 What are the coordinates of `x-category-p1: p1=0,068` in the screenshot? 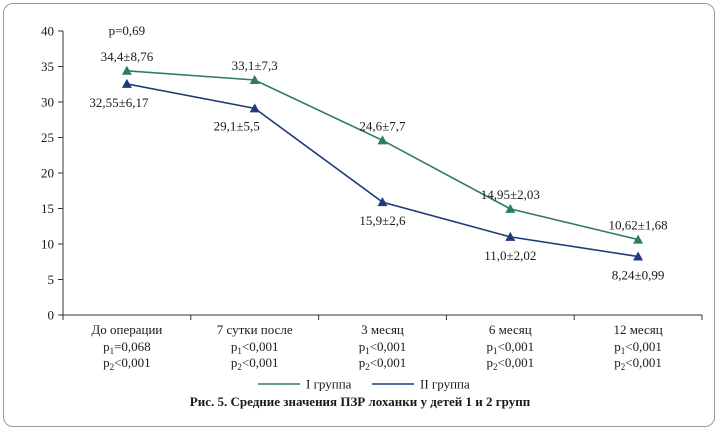 It's located at (127, 347).